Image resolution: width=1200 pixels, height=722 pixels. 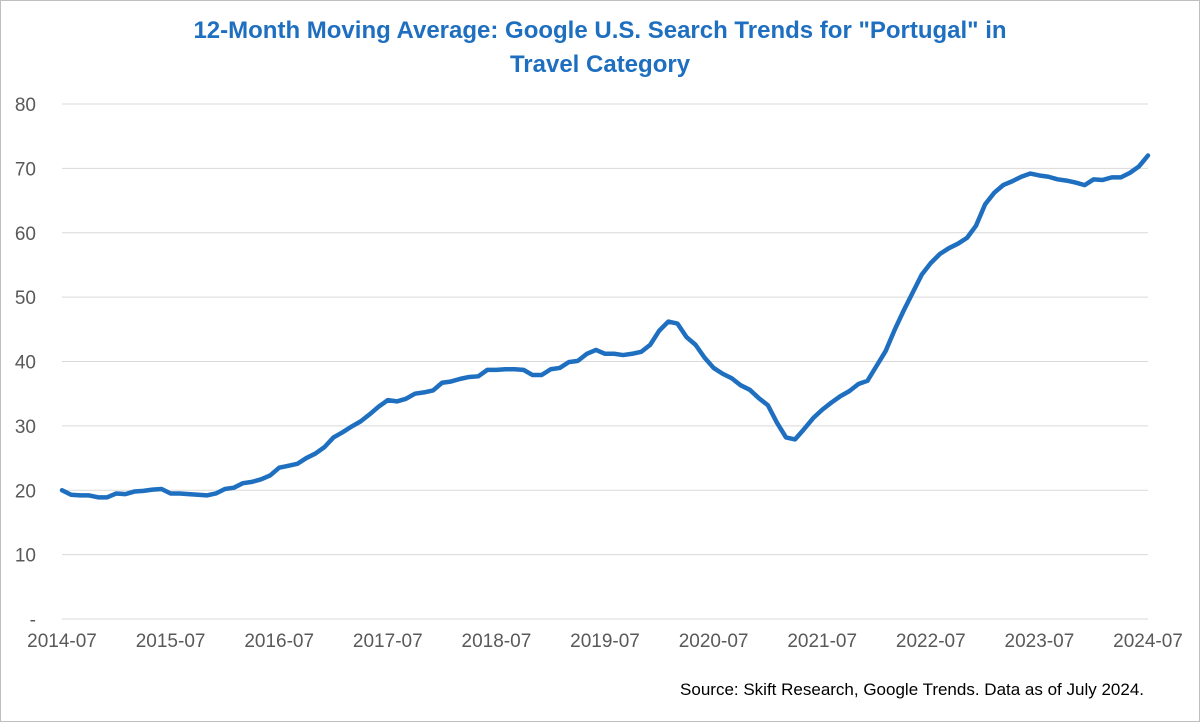 I want to click on y-tick-label: 30, so click(x=25, y=427).